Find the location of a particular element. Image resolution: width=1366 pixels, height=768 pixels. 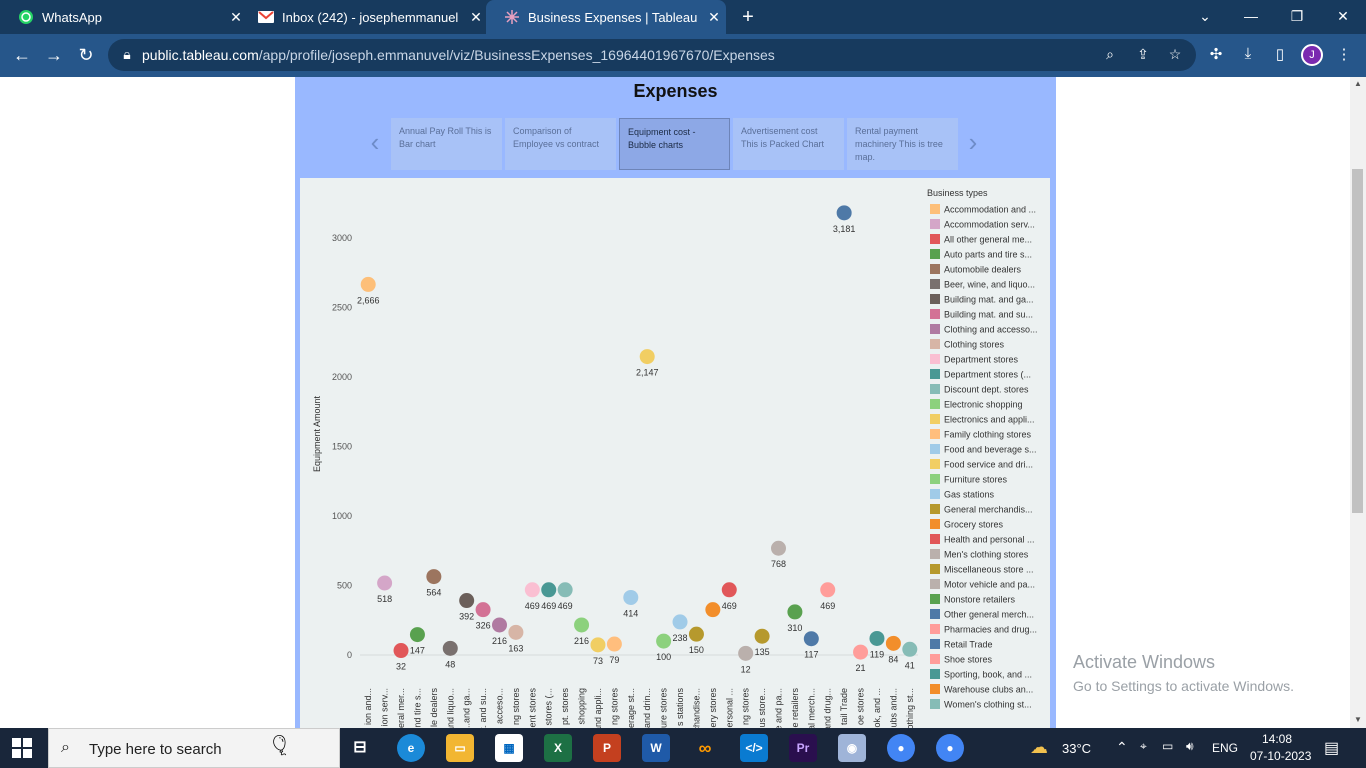

taskbar-search-box: ⌕ Type here to search 🎈︎ is located at coordinates (194, 748).